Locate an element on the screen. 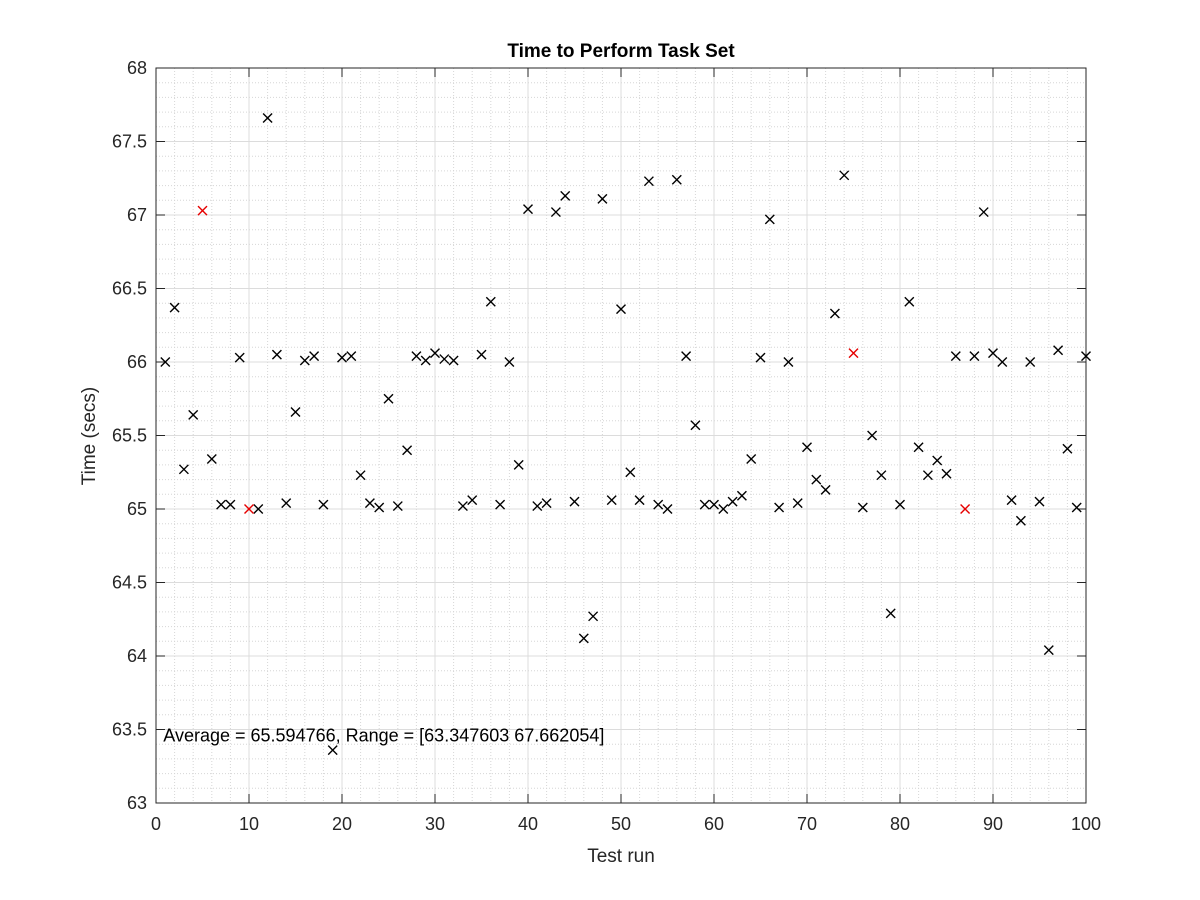  y-tick-label: 67 is located at coordinates (137, 215).